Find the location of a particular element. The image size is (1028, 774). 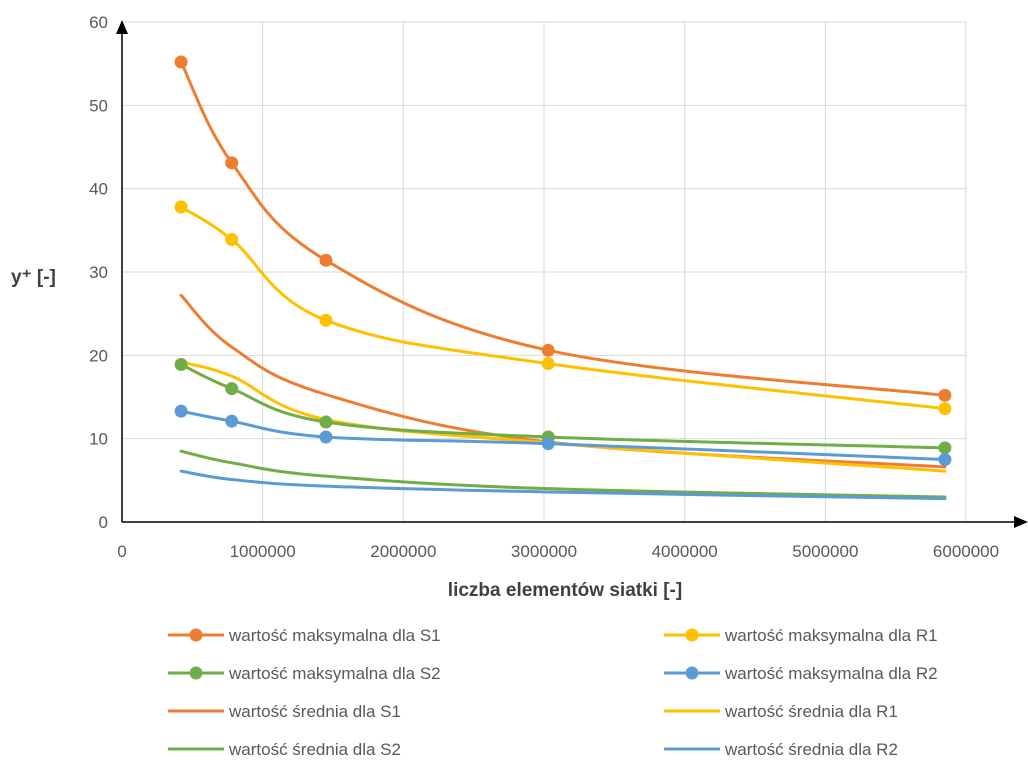

x-tick-label: 1000000 is located at coordinates (263, 551).